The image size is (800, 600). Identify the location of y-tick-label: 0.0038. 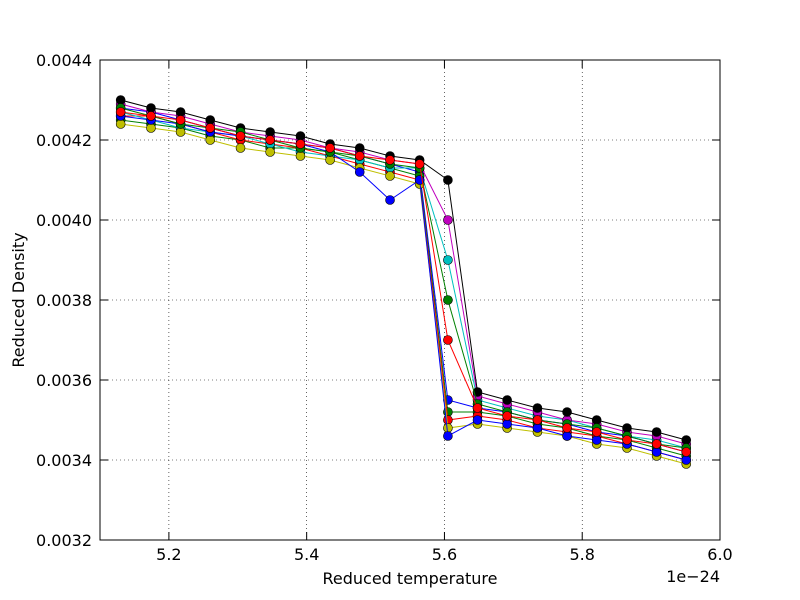
(64, 300).